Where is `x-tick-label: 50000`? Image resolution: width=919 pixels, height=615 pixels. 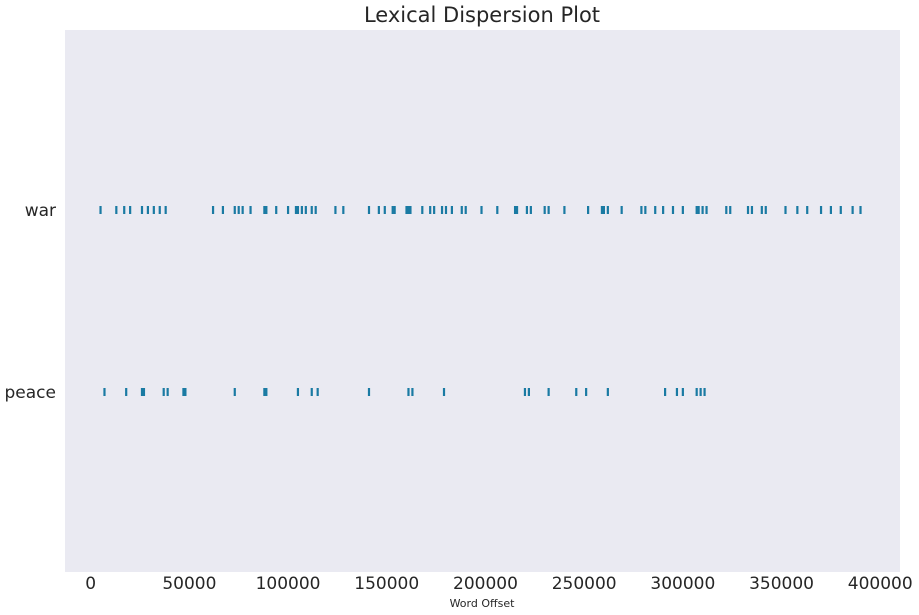
x-tick-label: 50000 is located at coordinates (189, 584).